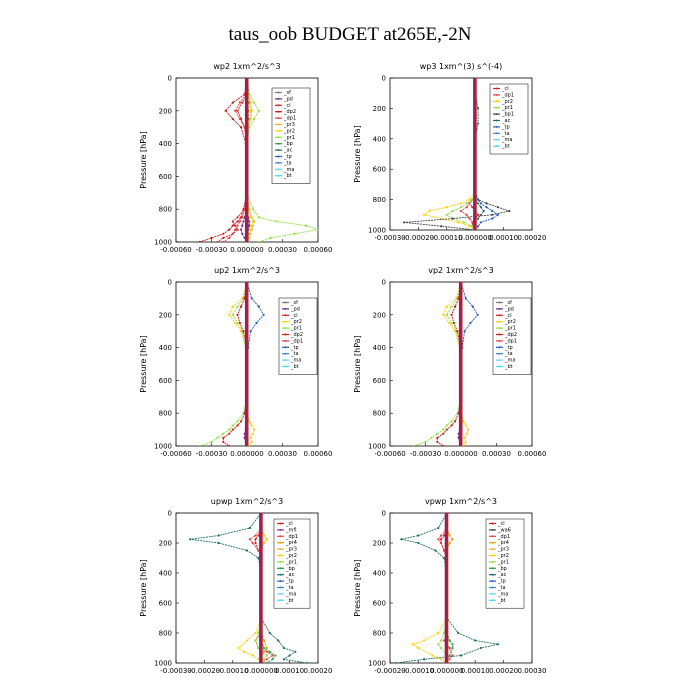  What do you see at coordinates (508, 367) in the screenshot?
I see `legend-label: _bt` at bounding box center [508, 367].